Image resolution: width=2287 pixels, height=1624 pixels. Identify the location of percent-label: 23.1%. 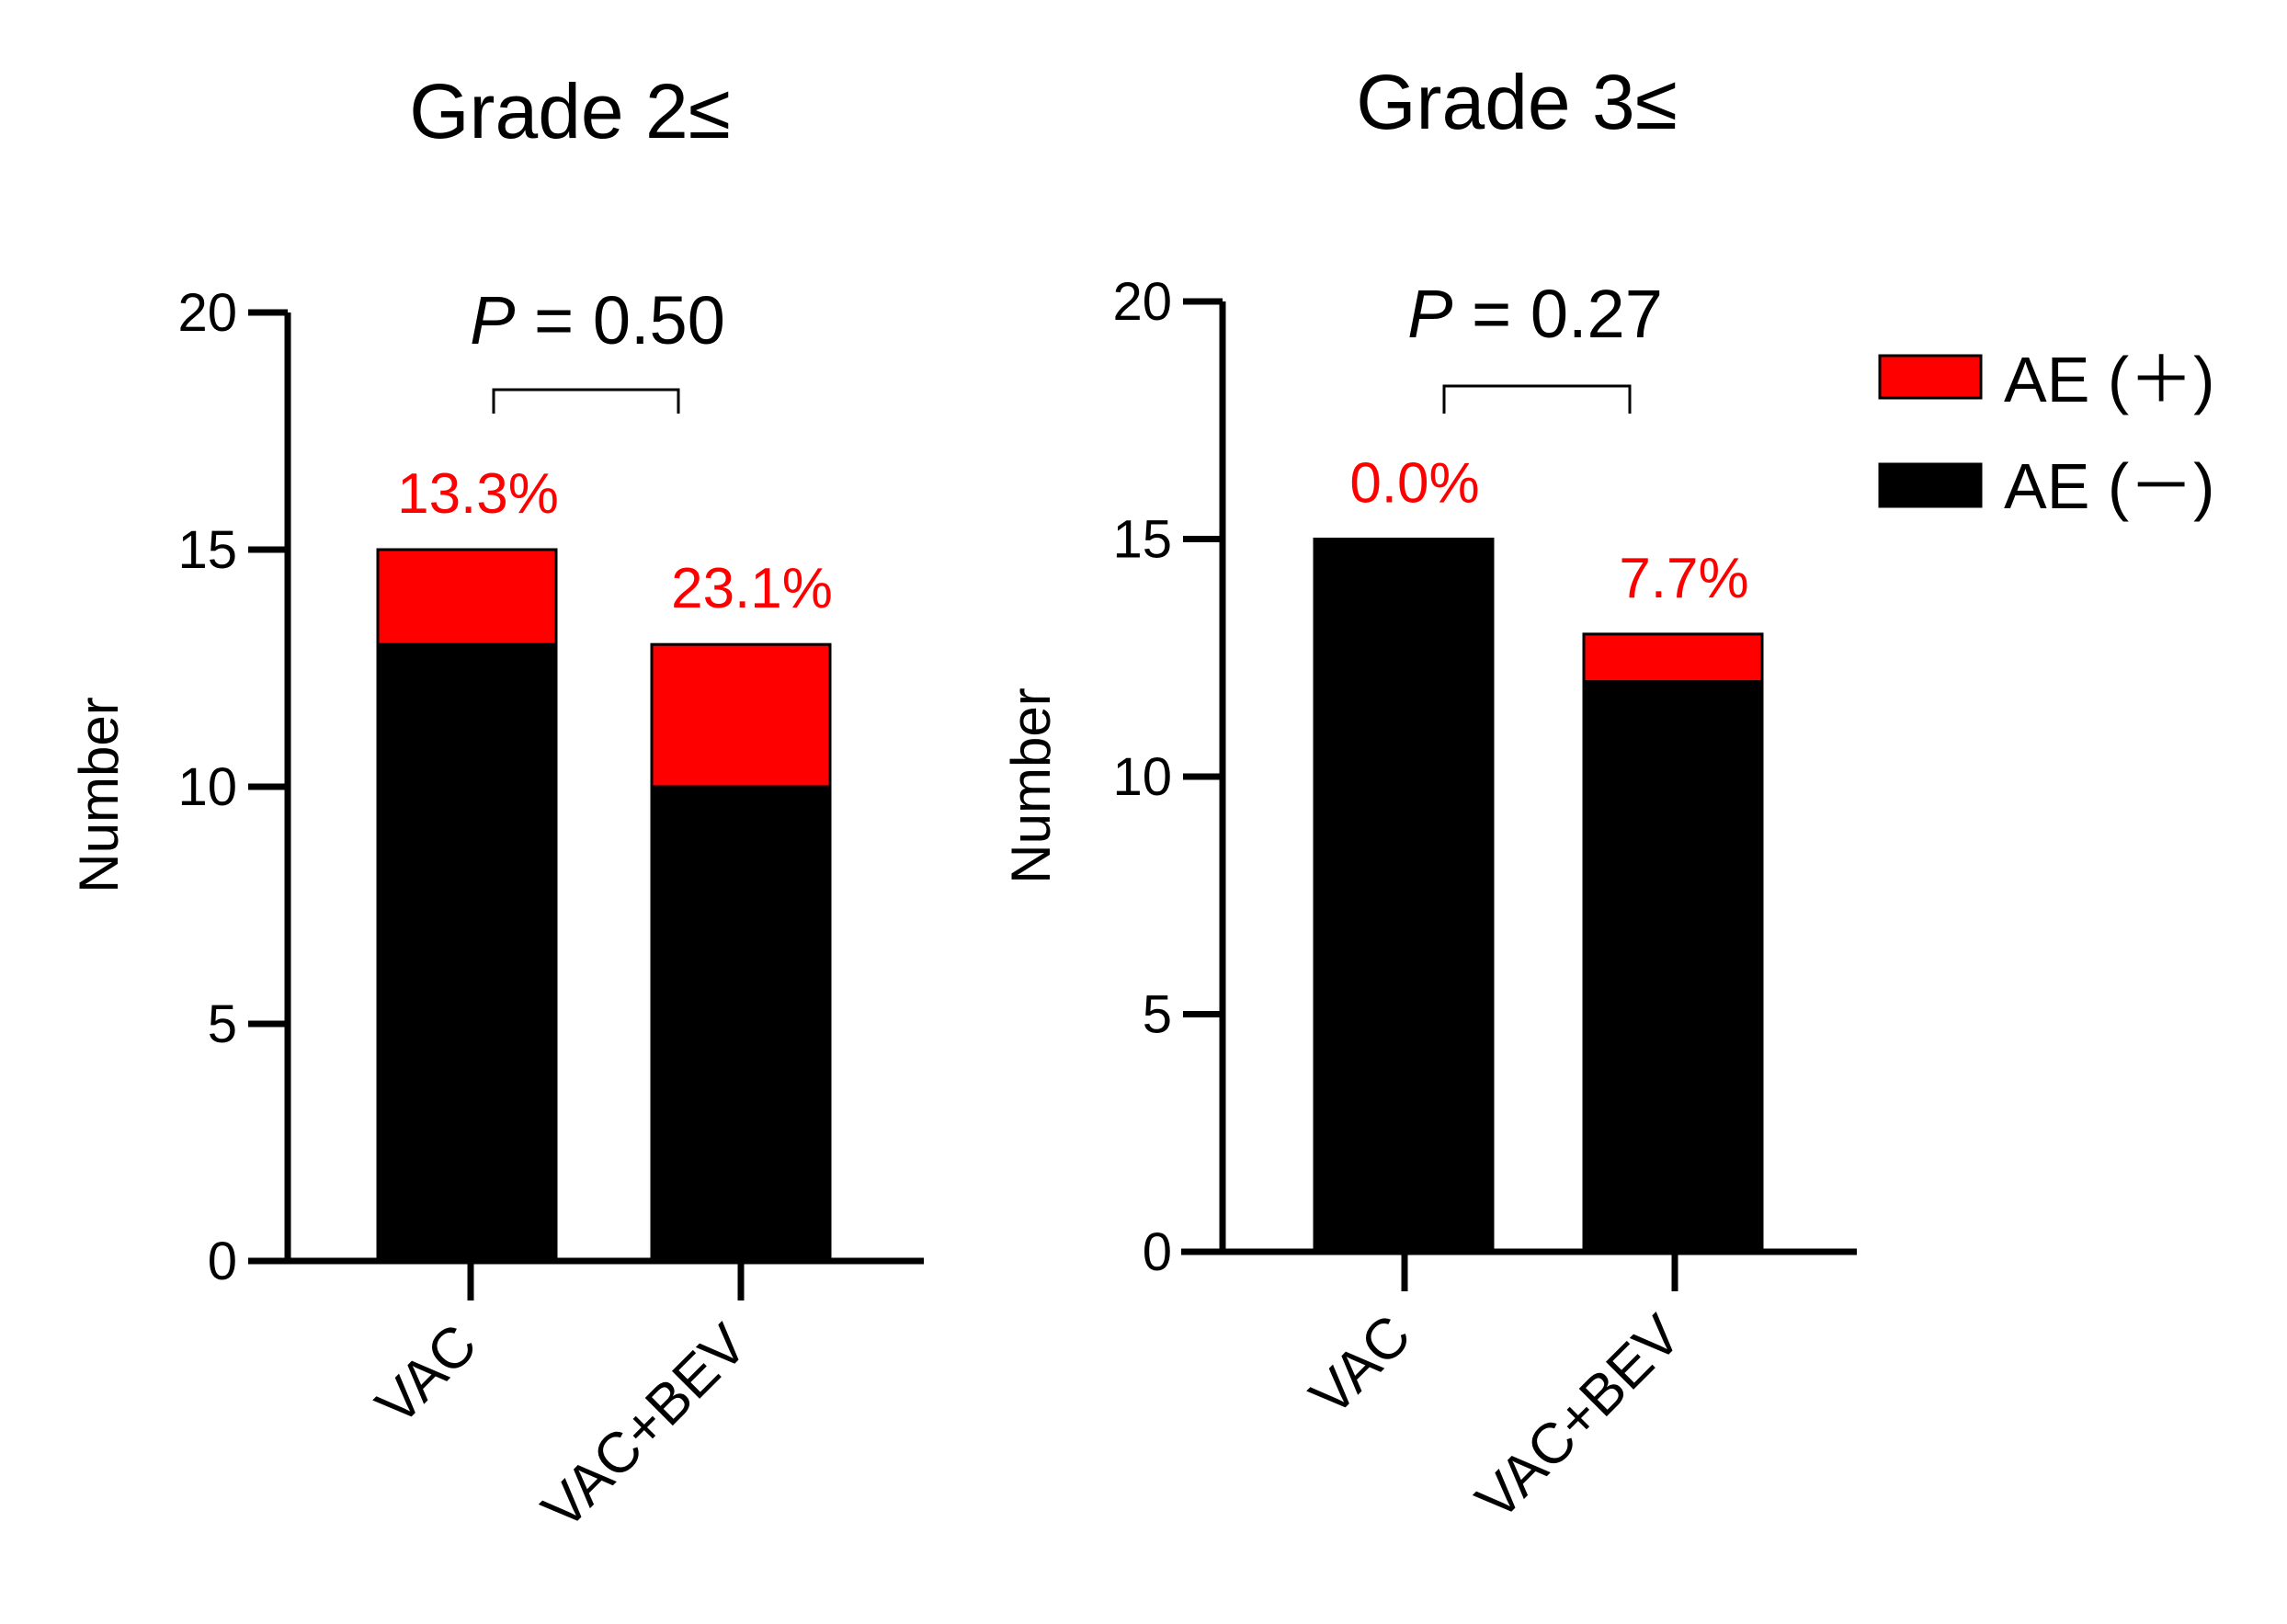
(752, 588).